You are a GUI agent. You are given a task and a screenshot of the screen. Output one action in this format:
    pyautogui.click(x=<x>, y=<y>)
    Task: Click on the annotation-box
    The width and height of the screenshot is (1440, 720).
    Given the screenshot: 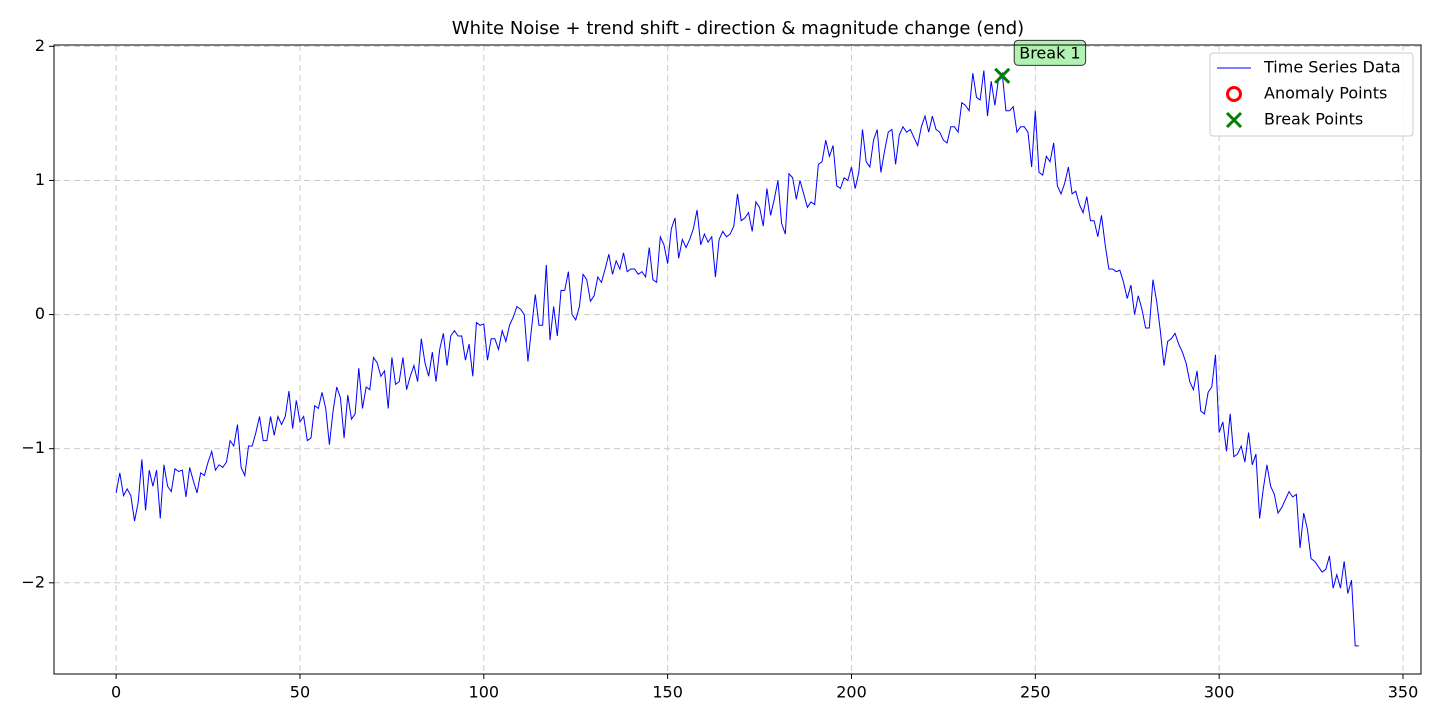 What is the action you would take?
    pyautogui.click(x=1050, y=52)
    